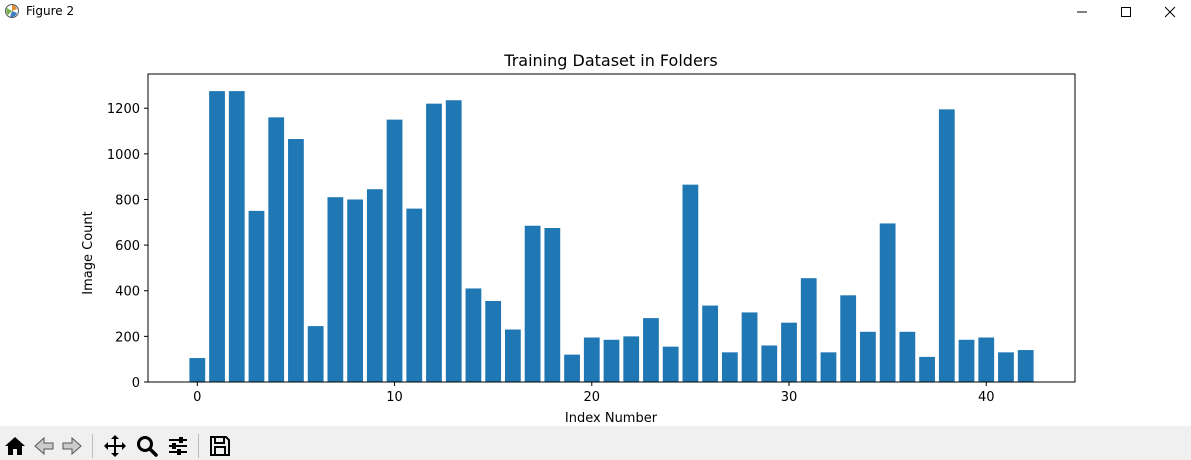 The width and height of the screenshot is (1191, 460). What do you see at coordinates (394, 397) in the screenshot?
I see `x-tick-label: 10` at bounding box center [394, 397].